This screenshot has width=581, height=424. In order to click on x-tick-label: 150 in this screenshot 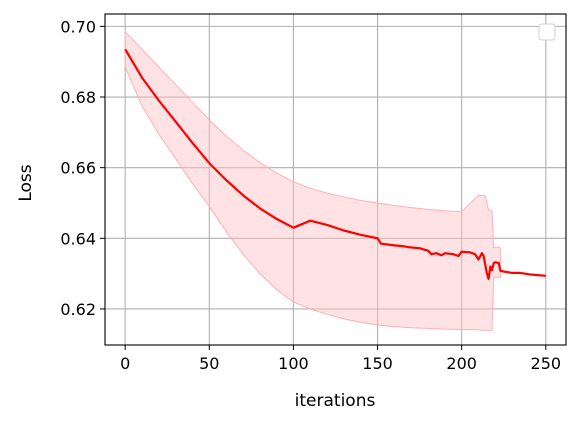, I will do `click(377, 363)`.